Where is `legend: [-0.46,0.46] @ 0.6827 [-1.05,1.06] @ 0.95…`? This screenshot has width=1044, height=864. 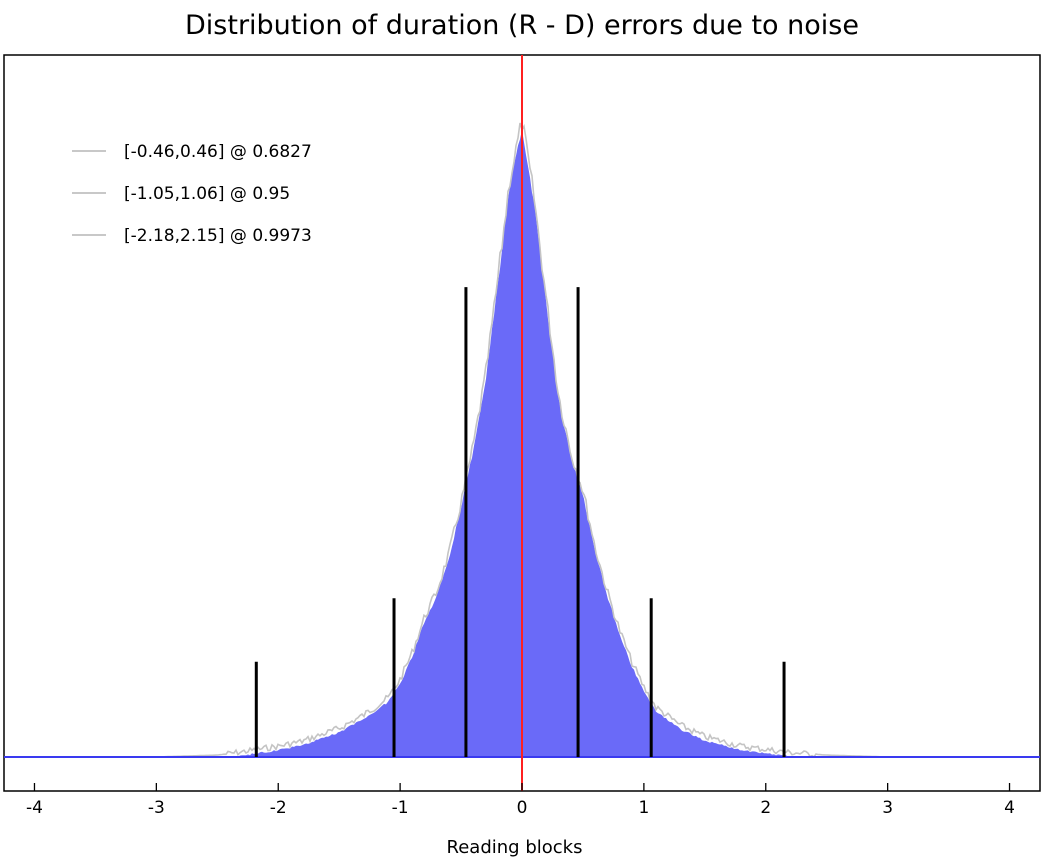 legend: [-0.46,0.46] @ 0.6827 [-1.05,1.06] @ 0.95… is located at coordinates (192, 194).